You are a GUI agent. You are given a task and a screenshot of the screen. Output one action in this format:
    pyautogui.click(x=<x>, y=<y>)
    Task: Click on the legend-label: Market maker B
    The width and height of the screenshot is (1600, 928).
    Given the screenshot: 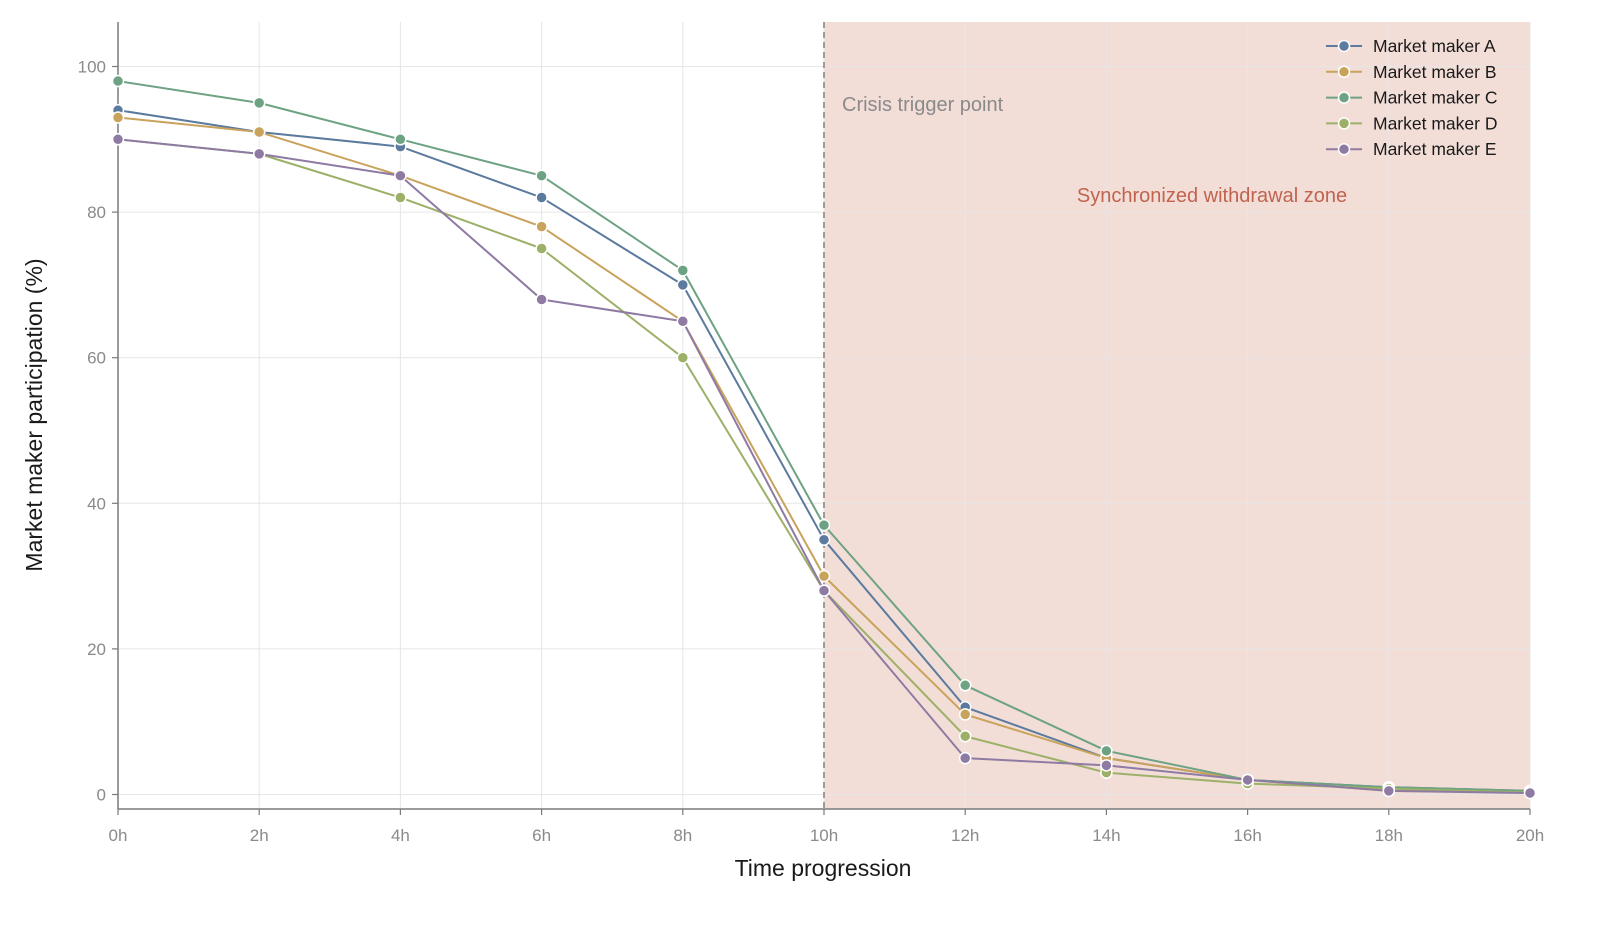 What is the action you would take?
    pyautogui.click(x=1435, y=72)
    